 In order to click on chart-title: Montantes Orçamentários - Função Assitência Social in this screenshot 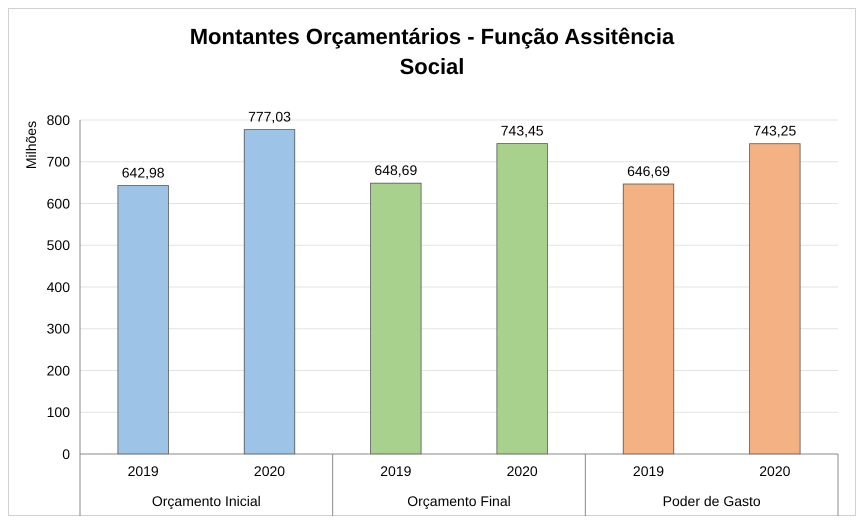, I will do `click(433, 51)`.